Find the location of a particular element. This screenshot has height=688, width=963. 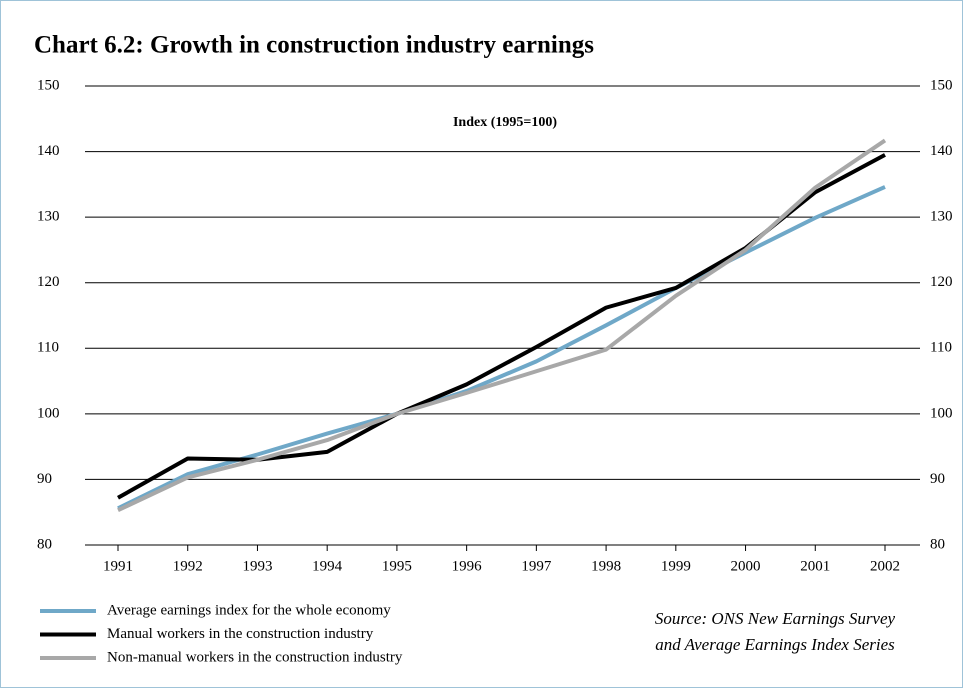

y-tick-label: 90 is located at coordinates (44, 479).